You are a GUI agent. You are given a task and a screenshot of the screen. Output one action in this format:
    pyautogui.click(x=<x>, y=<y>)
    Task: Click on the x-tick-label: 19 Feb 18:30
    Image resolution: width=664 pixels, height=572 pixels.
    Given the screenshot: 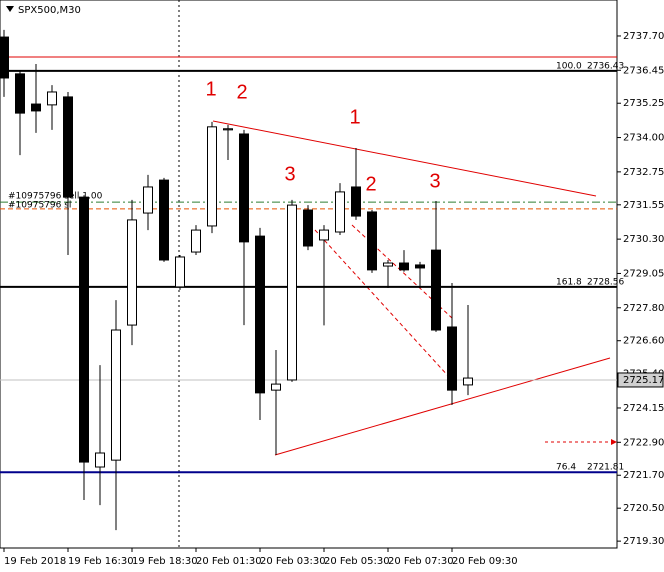 What is the action you would take?
    pyautogui.click(x=165, y=561)
    